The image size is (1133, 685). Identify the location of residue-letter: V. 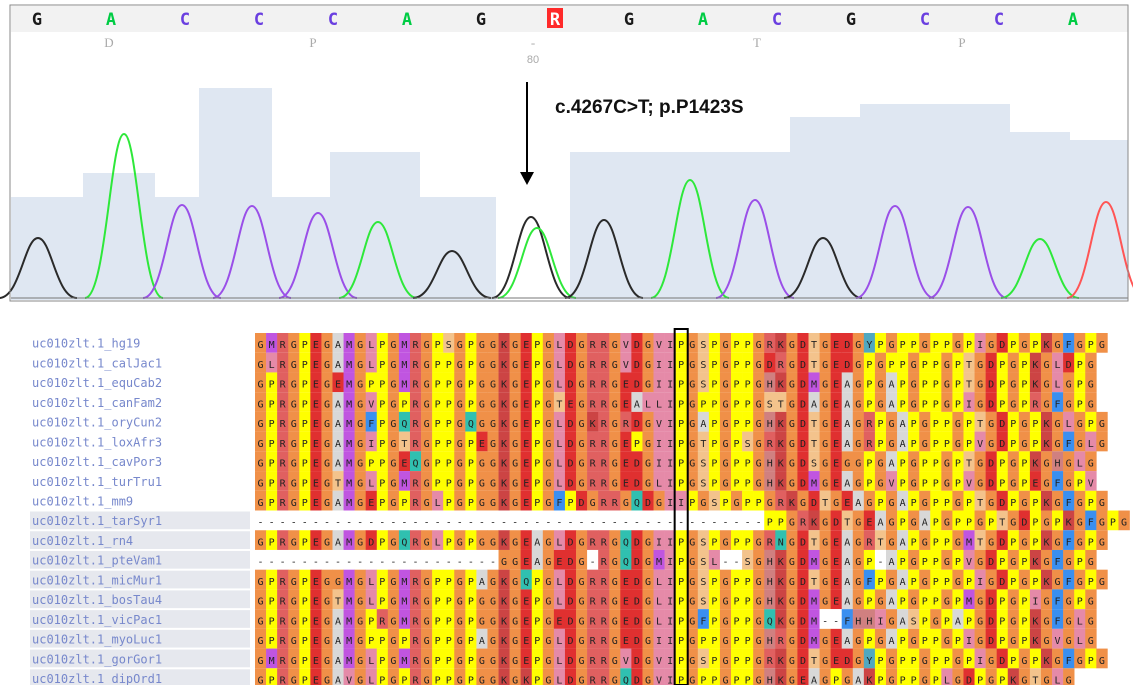
(659, 424).